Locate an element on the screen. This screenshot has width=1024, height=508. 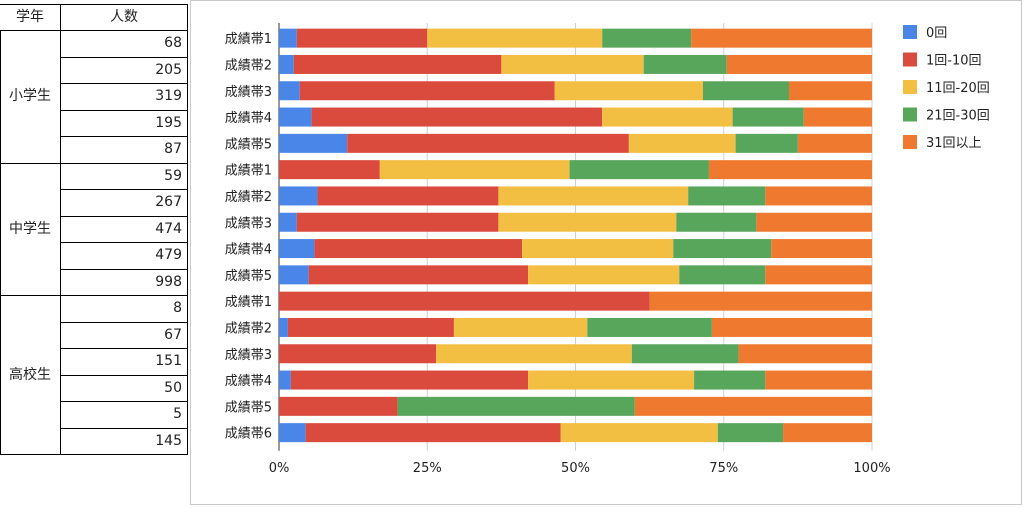
table-right-border is located at coordinates (187, 229).